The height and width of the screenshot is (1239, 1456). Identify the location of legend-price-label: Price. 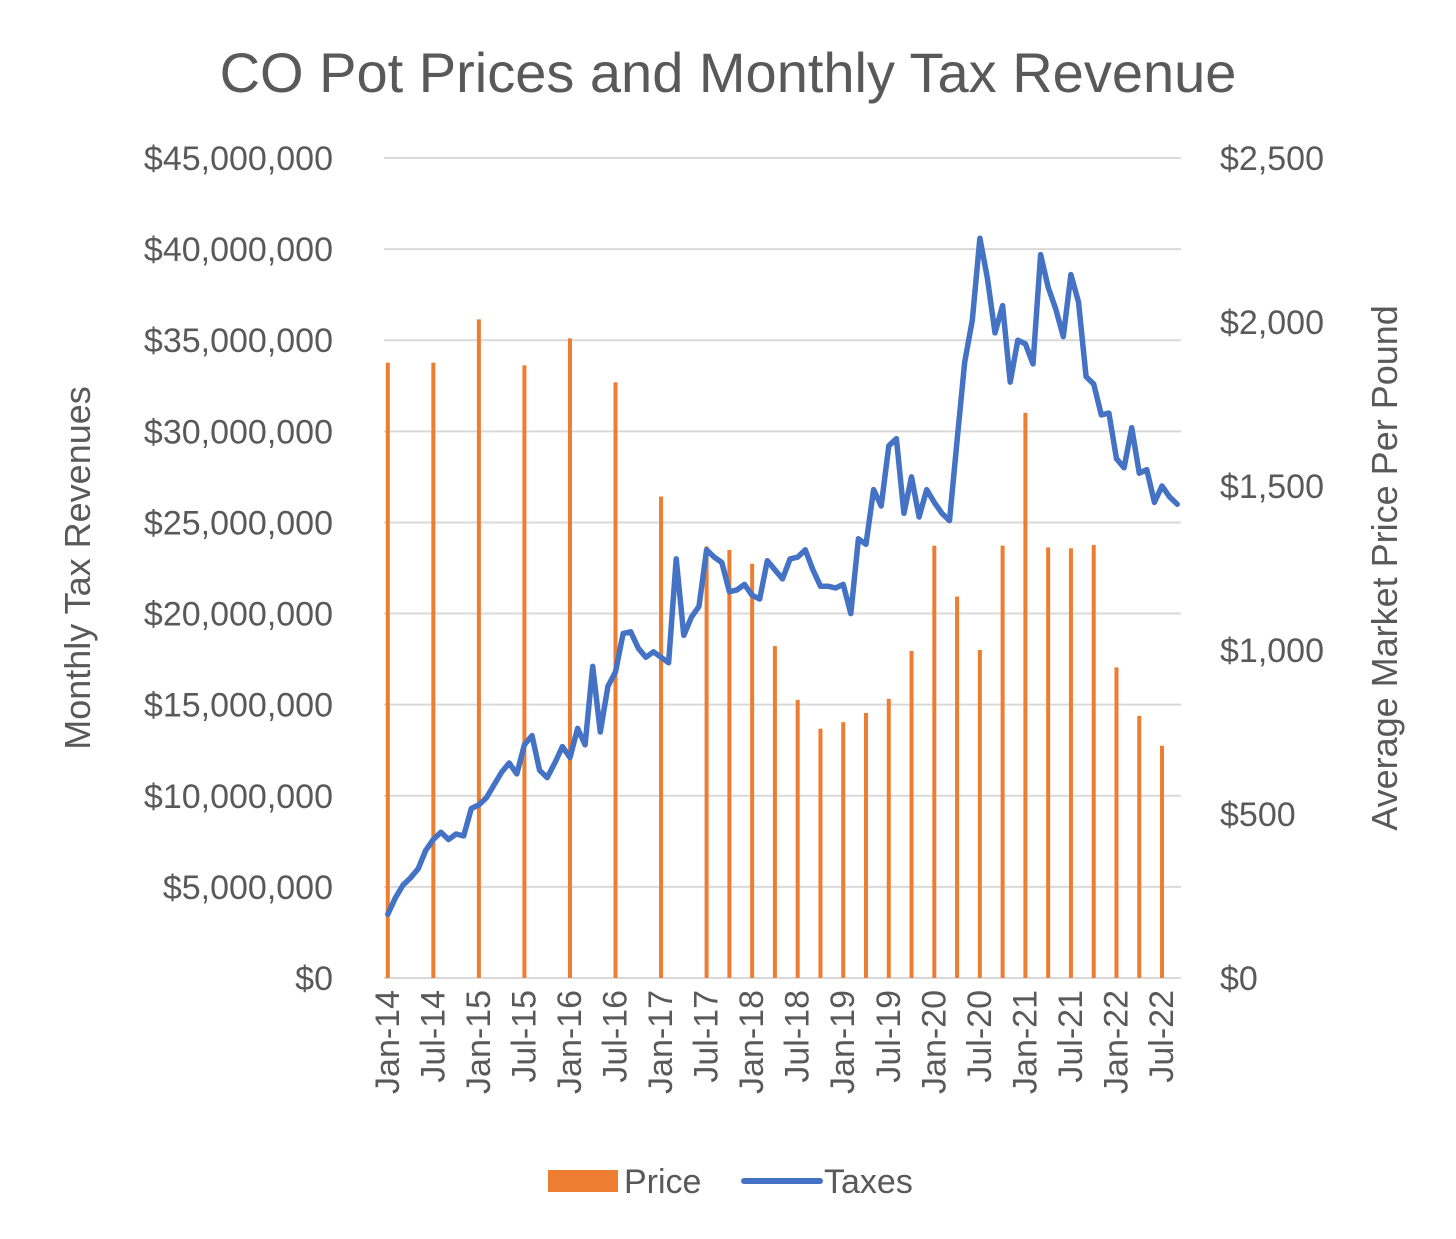
(662, 1182).